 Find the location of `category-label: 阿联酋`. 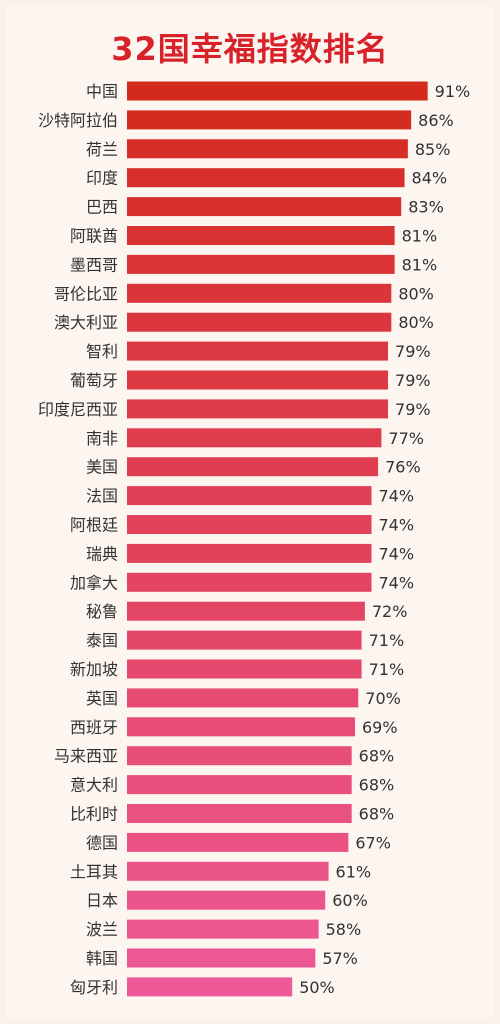

category-label: 阿联酋 is located at coordinates (94, 236).